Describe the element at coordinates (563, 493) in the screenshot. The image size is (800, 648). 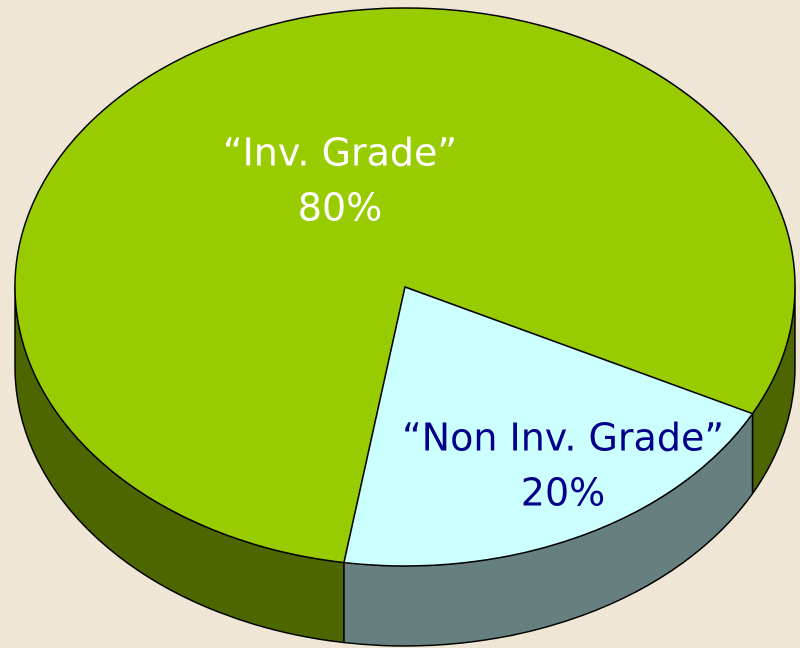
I see `slice-value-label: 20%` at that location.